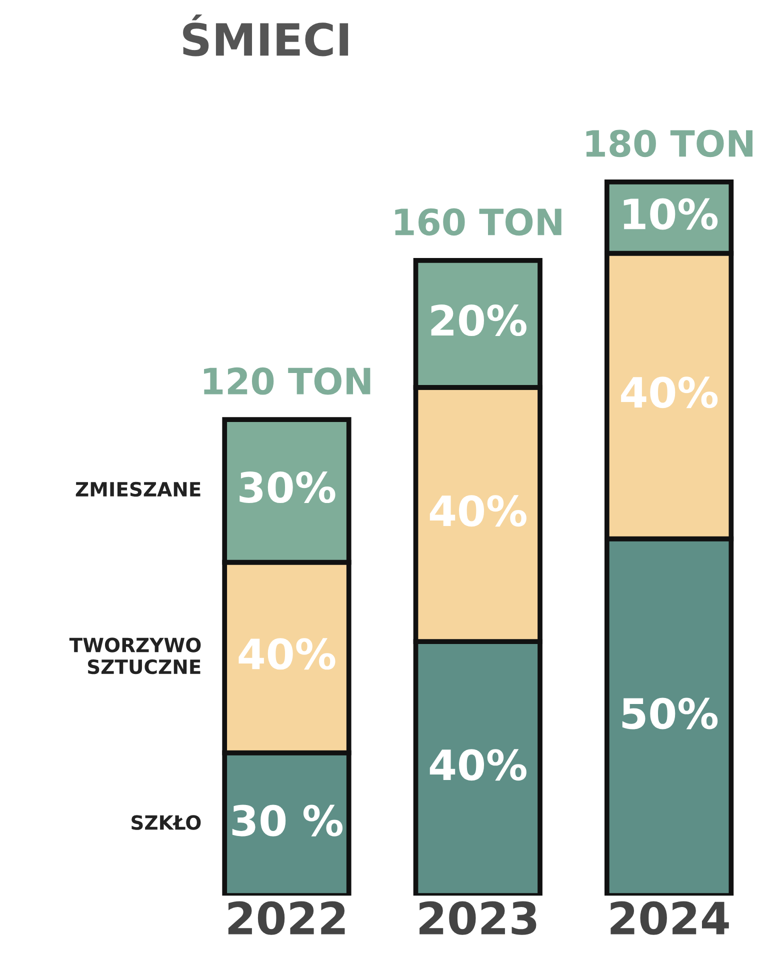 The height and width of the screenshot is (963, 782). Describe the element at coordinates (670, 714) in the screenshot. I see `annotation: 50%` at that location.